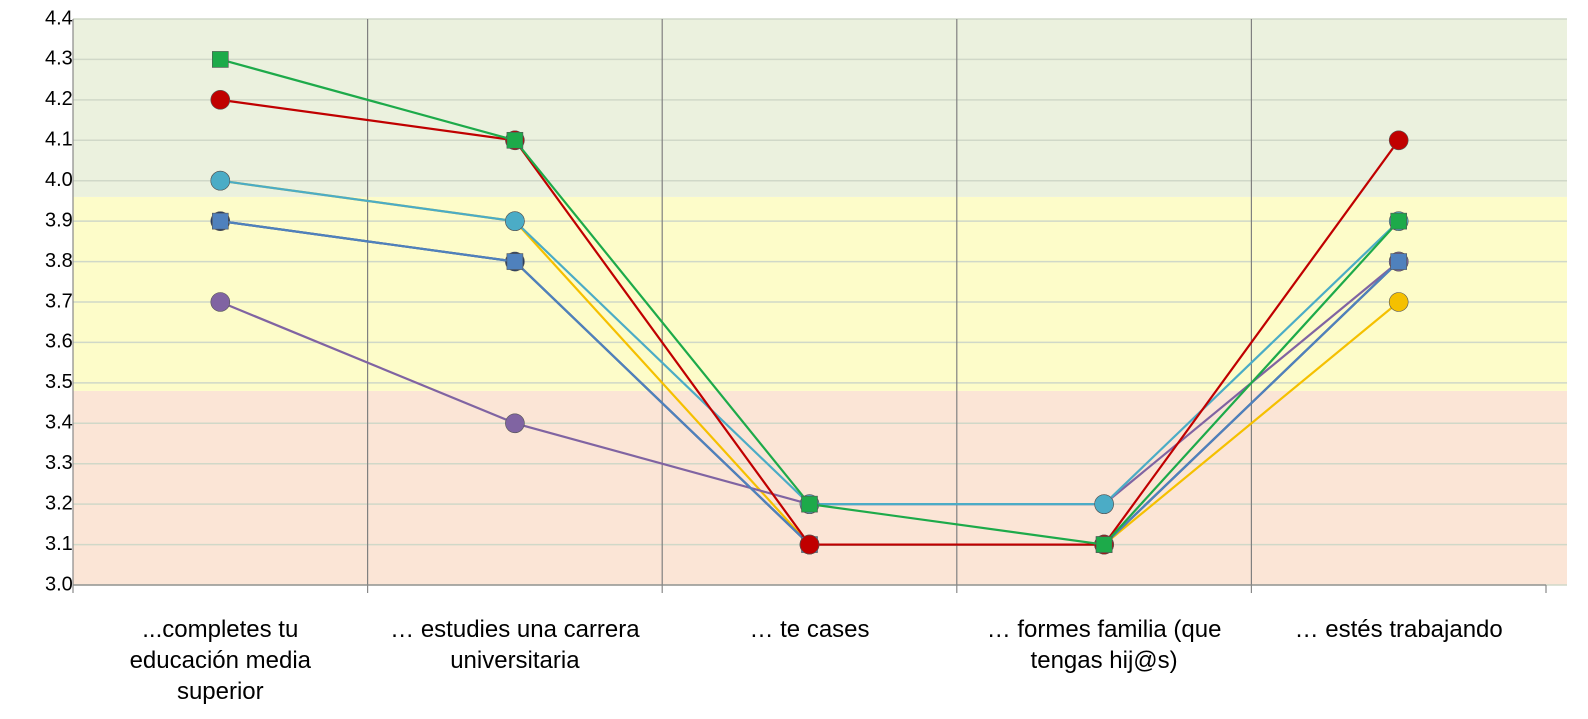  I want to click on y-tick-label: 4.1, so click(59, 140).